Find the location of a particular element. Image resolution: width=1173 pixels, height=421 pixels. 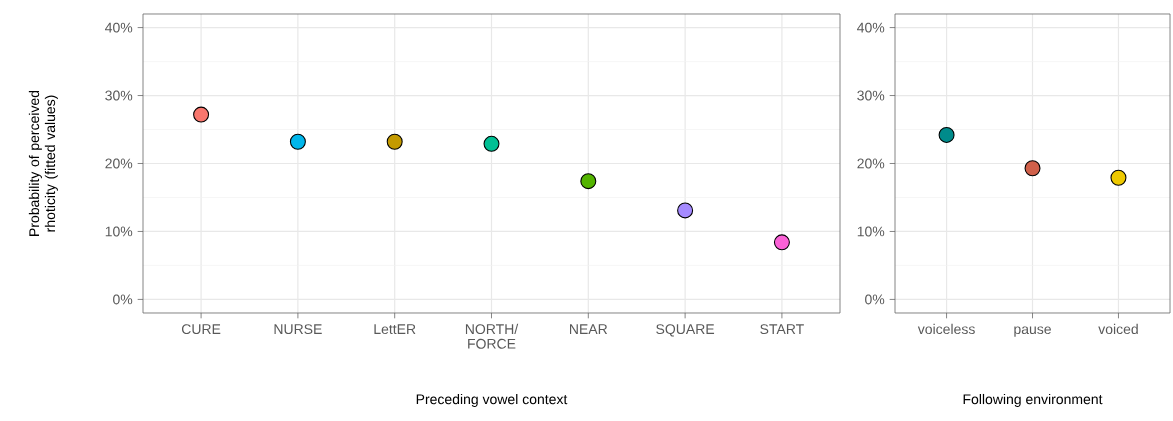

x-axis-title: Preceding vowel context is located at coordinates (492, 400).